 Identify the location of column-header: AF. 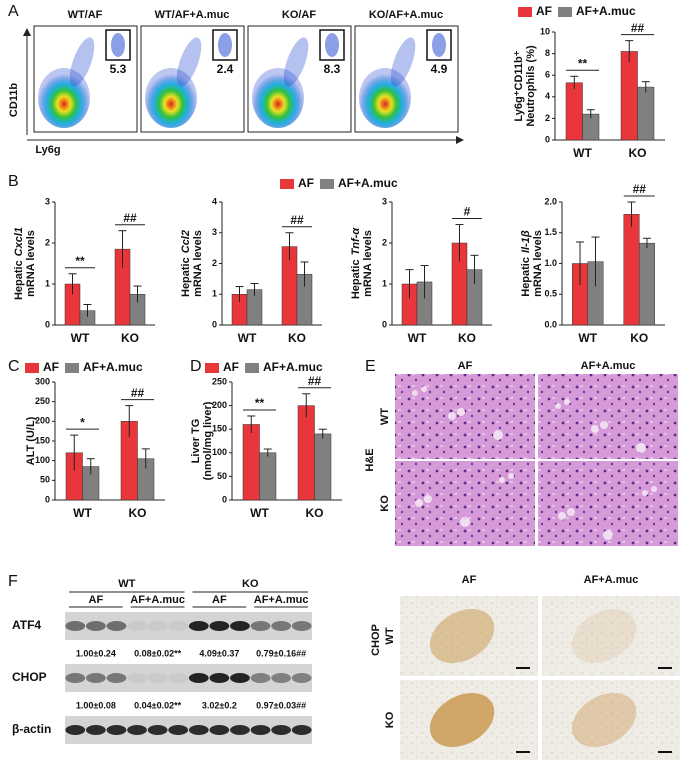
(469, 580).